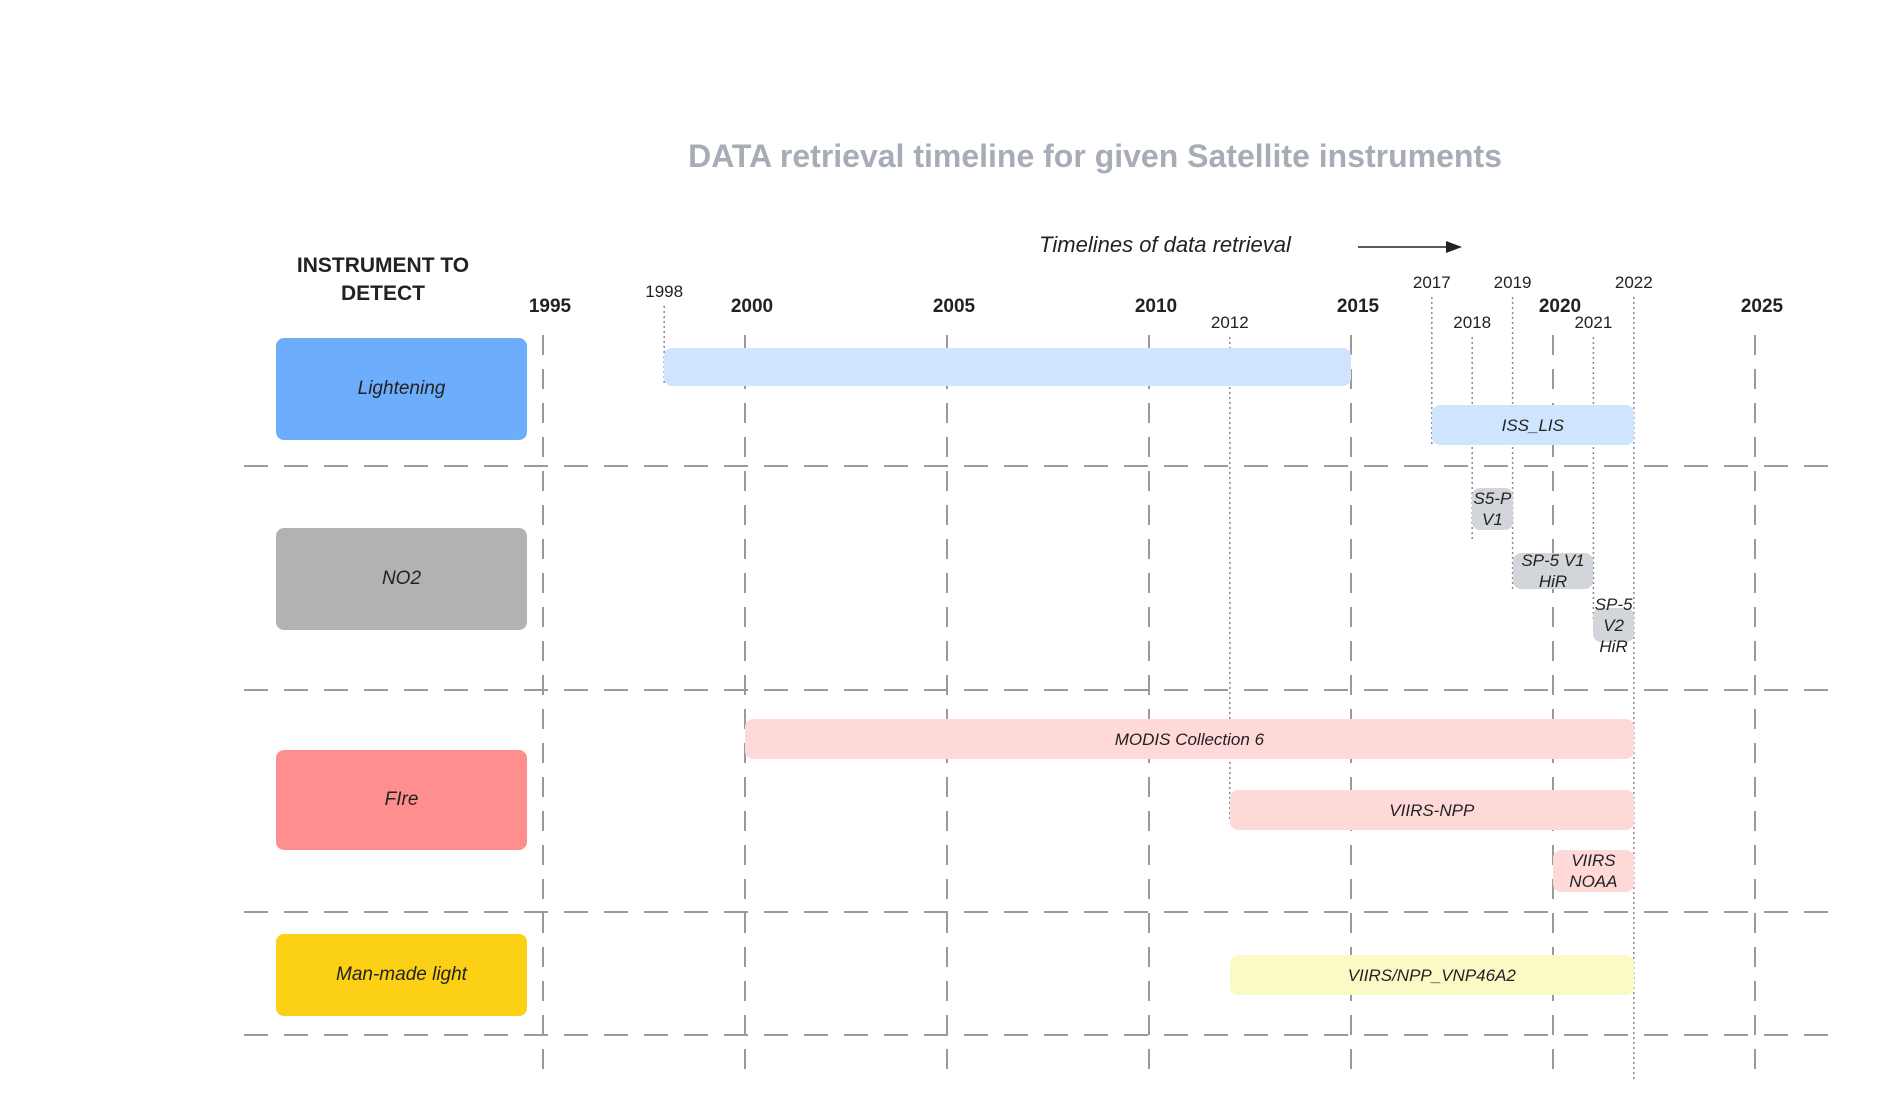 This screenshot has width=1892, height=1100. I want to click on timeline-bar: SP-5 V1 HiR, so click(1553, 571).